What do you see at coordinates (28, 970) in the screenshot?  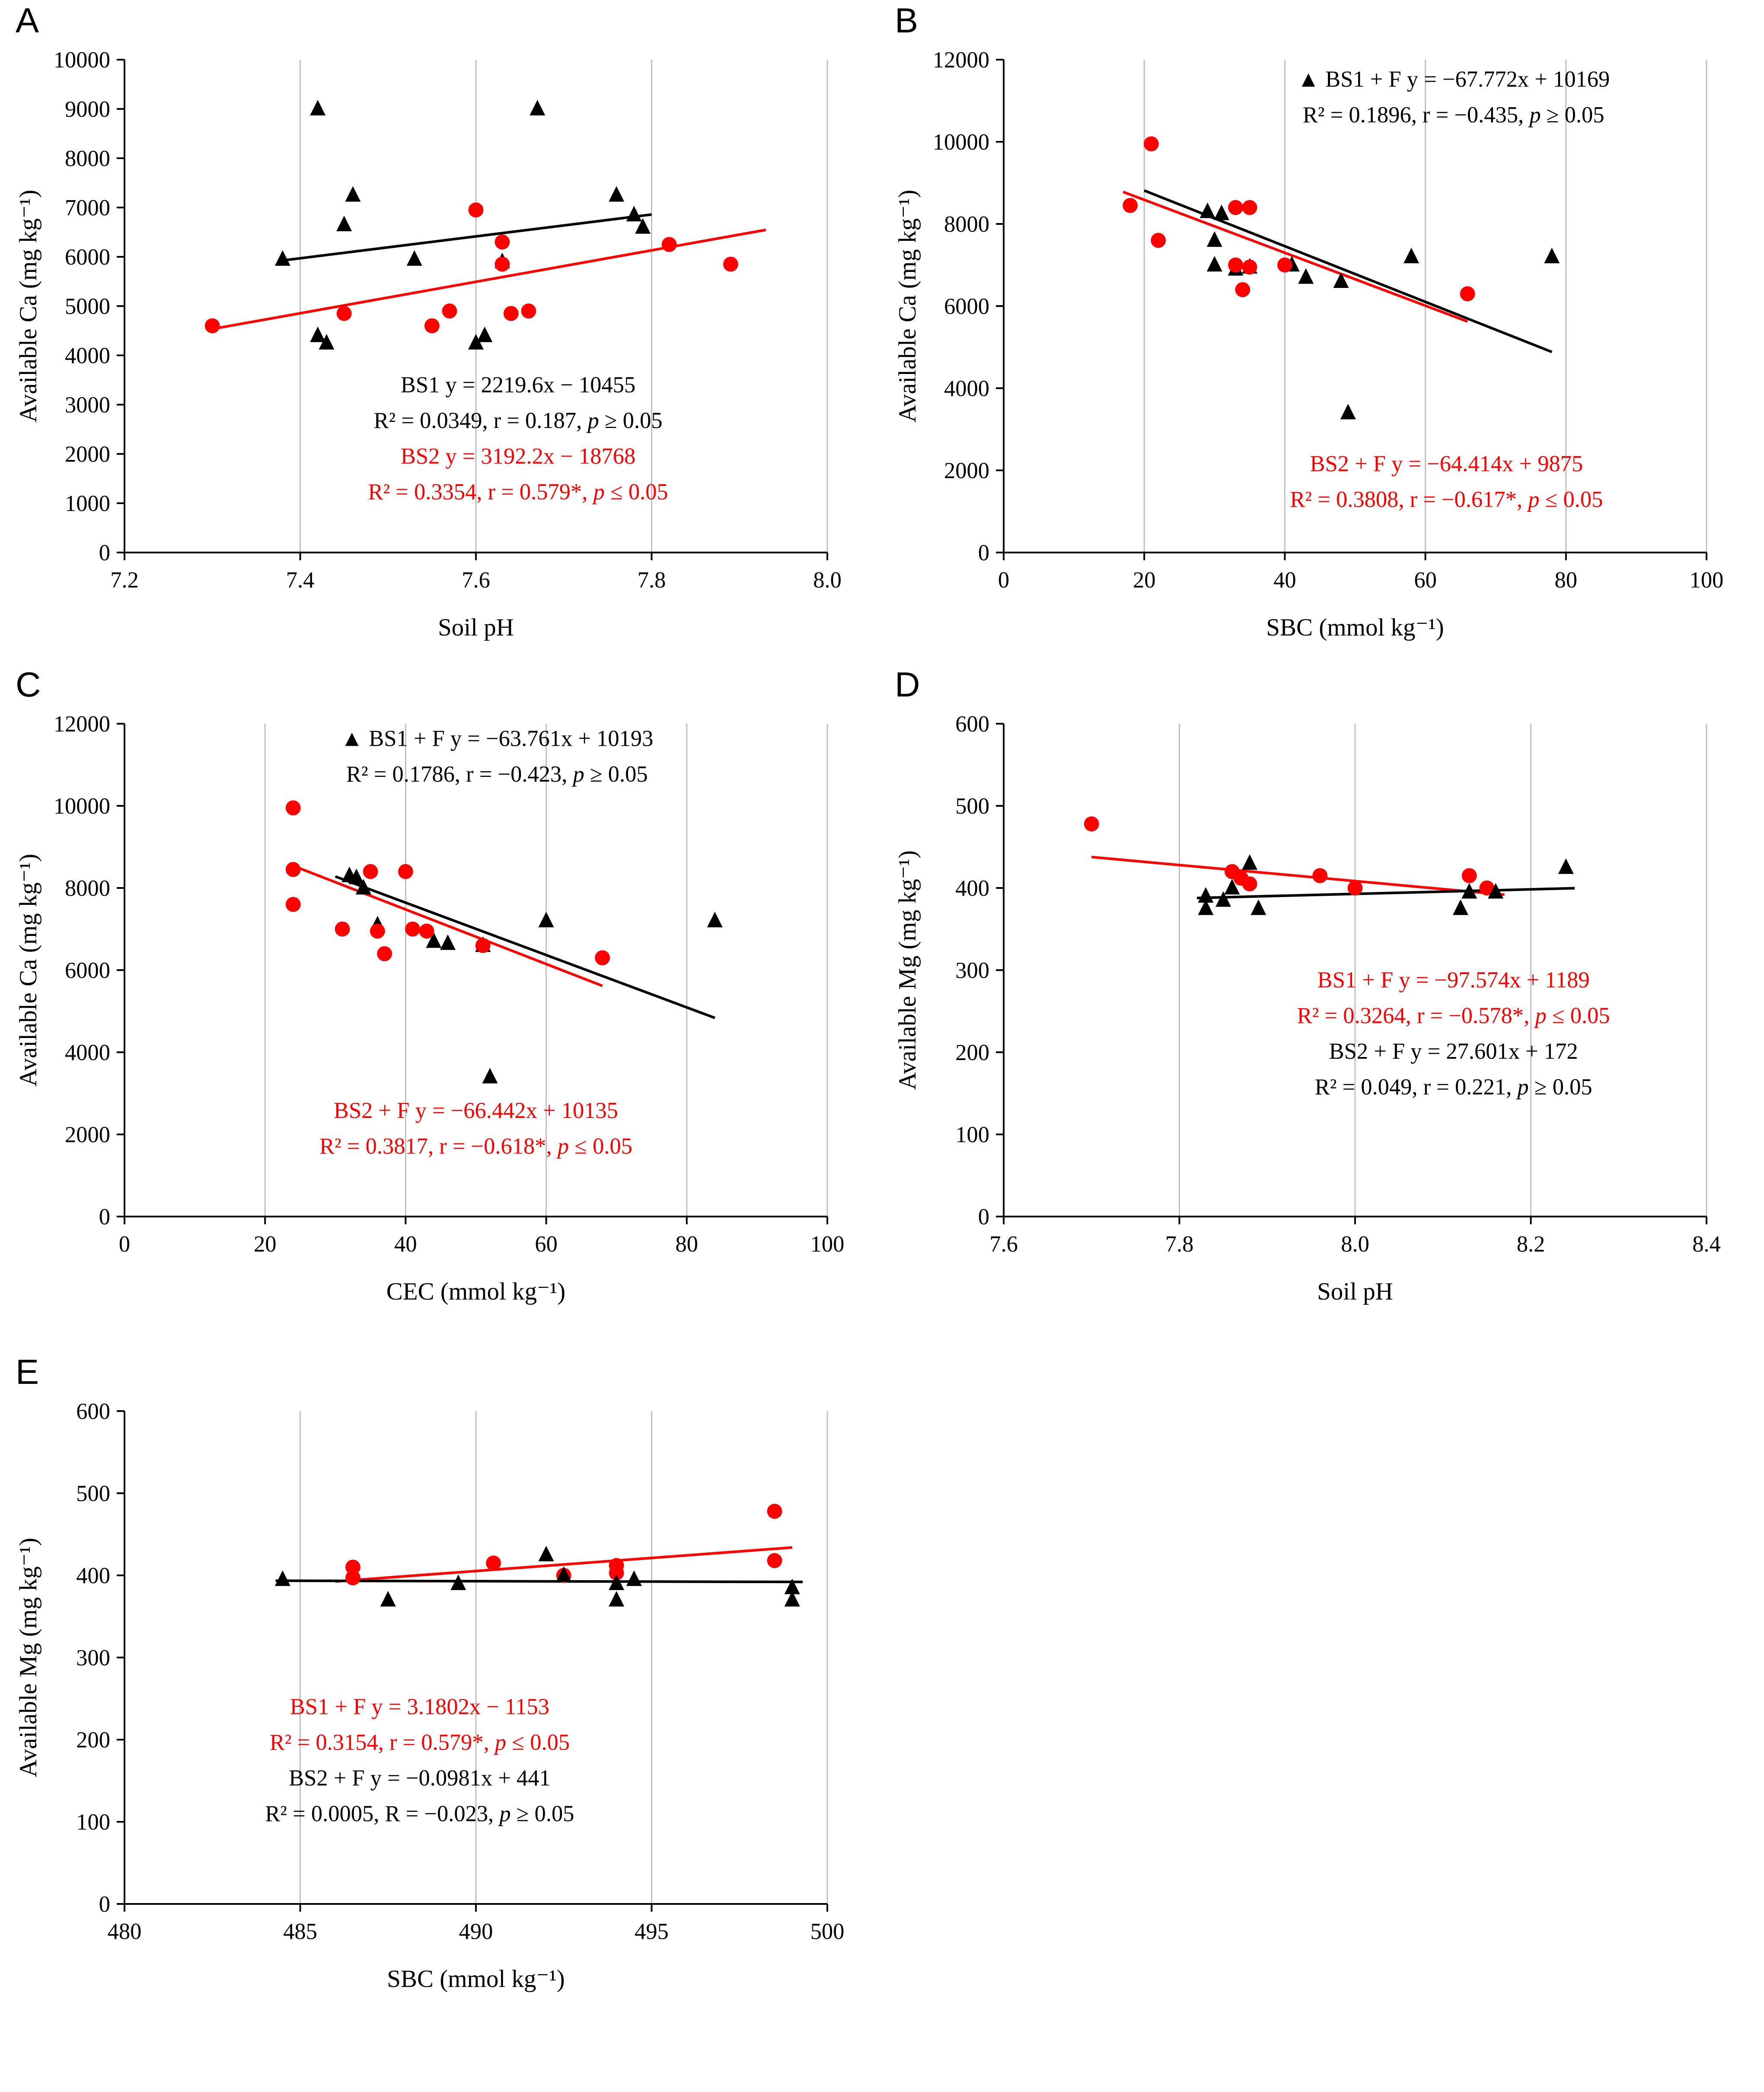 I see `y-axis-label: Available Ca (mg kg⁻¹)` at bounding box center [28, 970].